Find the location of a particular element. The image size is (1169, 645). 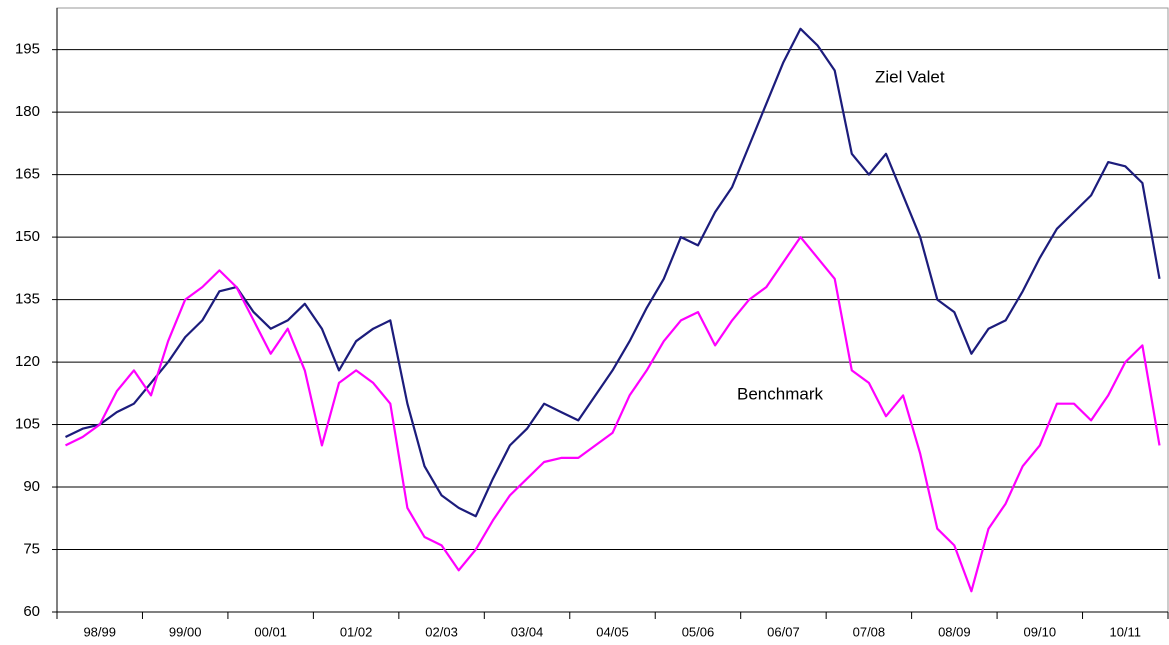

y-tick-label: 135 is located at coordinates (27, 299).